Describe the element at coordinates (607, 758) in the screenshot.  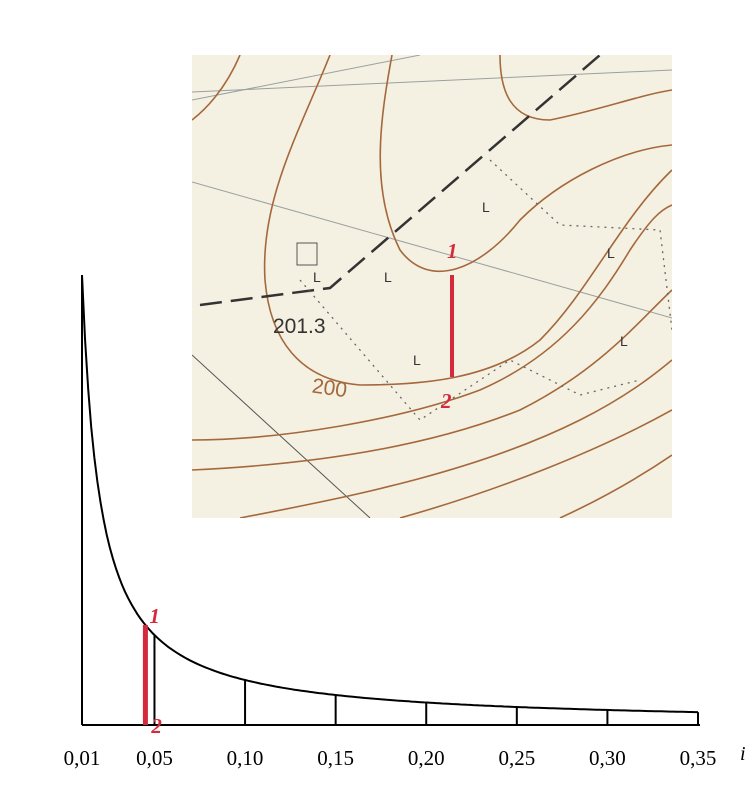
I see `tick-label: 0,30` at that location.